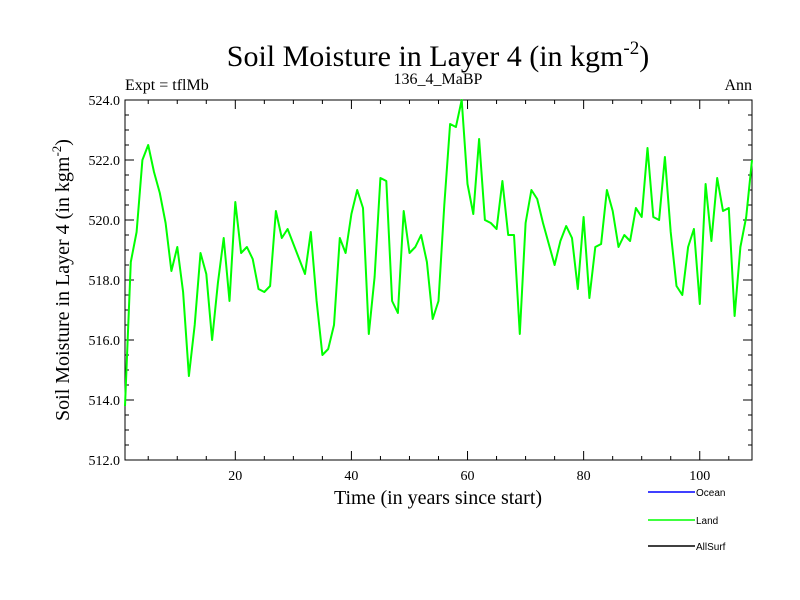 Image resolution: width=800 pixels, height=600 pixels. I want to click on chart-title-text: Soil Moisture in Layer 4 (in kgm, so click(425, 56).